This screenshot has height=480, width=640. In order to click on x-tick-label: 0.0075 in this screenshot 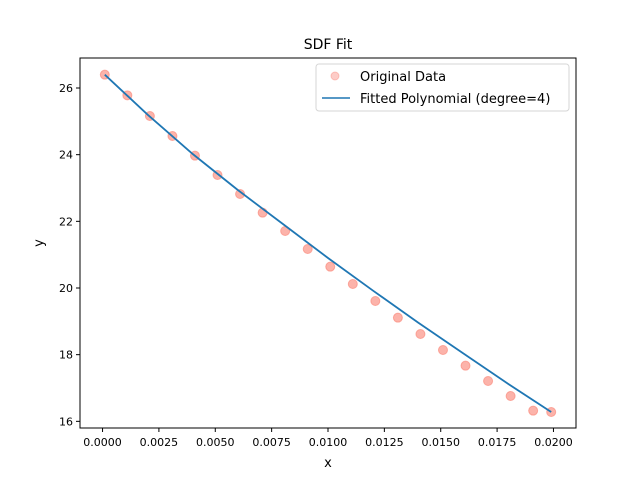, I will do `click(271, 442)`.